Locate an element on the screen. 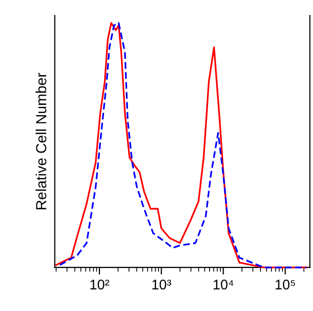 This screenshot has height=311, width=313. x-tick-label: 10² is located at coordinates (100, 285).